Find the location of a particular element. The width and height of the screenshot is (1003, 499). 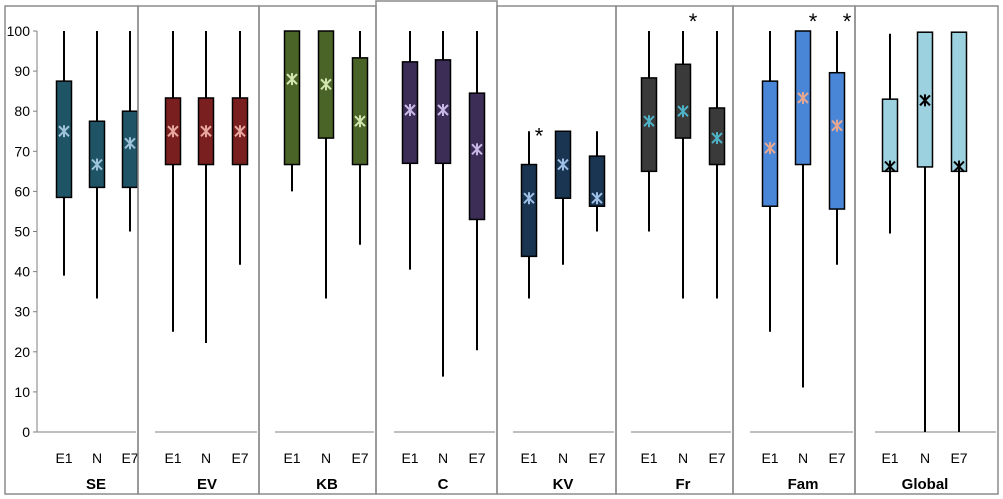

panel-title-fr: Fr is located at coordinates (683, 484).